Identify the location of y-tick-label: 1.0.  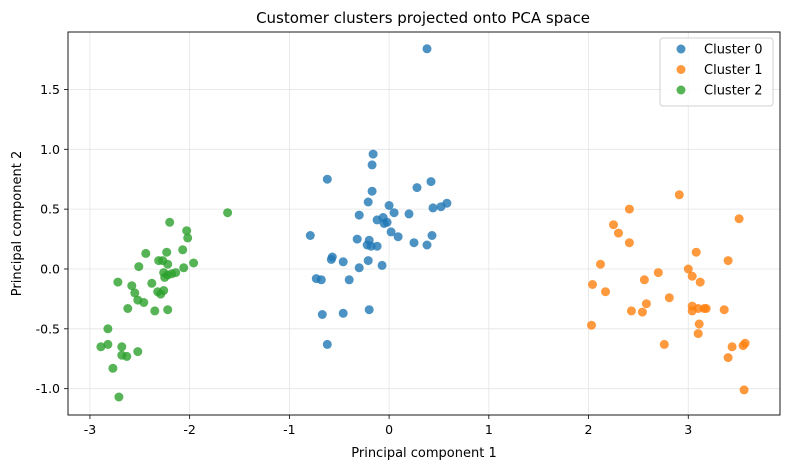
(50, 149).